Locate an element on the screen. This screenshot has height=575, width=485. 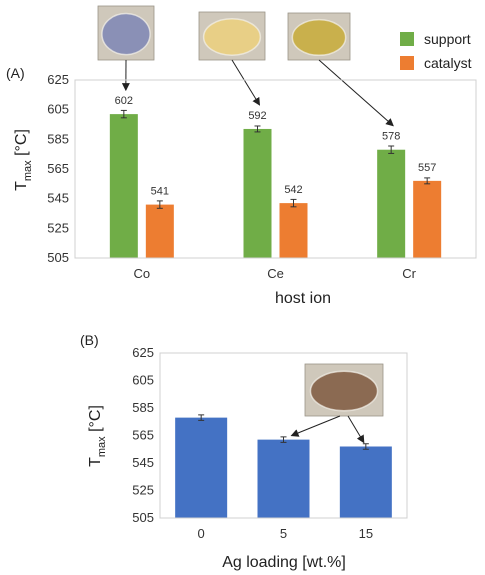
panel-a-photos is located at coordinates (224, 33).